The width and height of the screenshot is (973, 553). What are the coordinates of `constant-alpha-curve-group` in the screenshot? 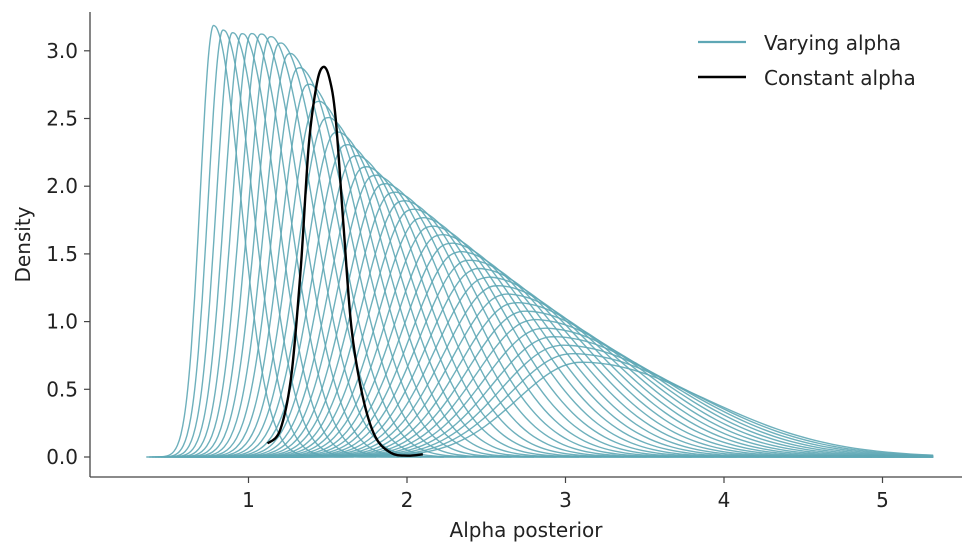 It's located at (344, 261).